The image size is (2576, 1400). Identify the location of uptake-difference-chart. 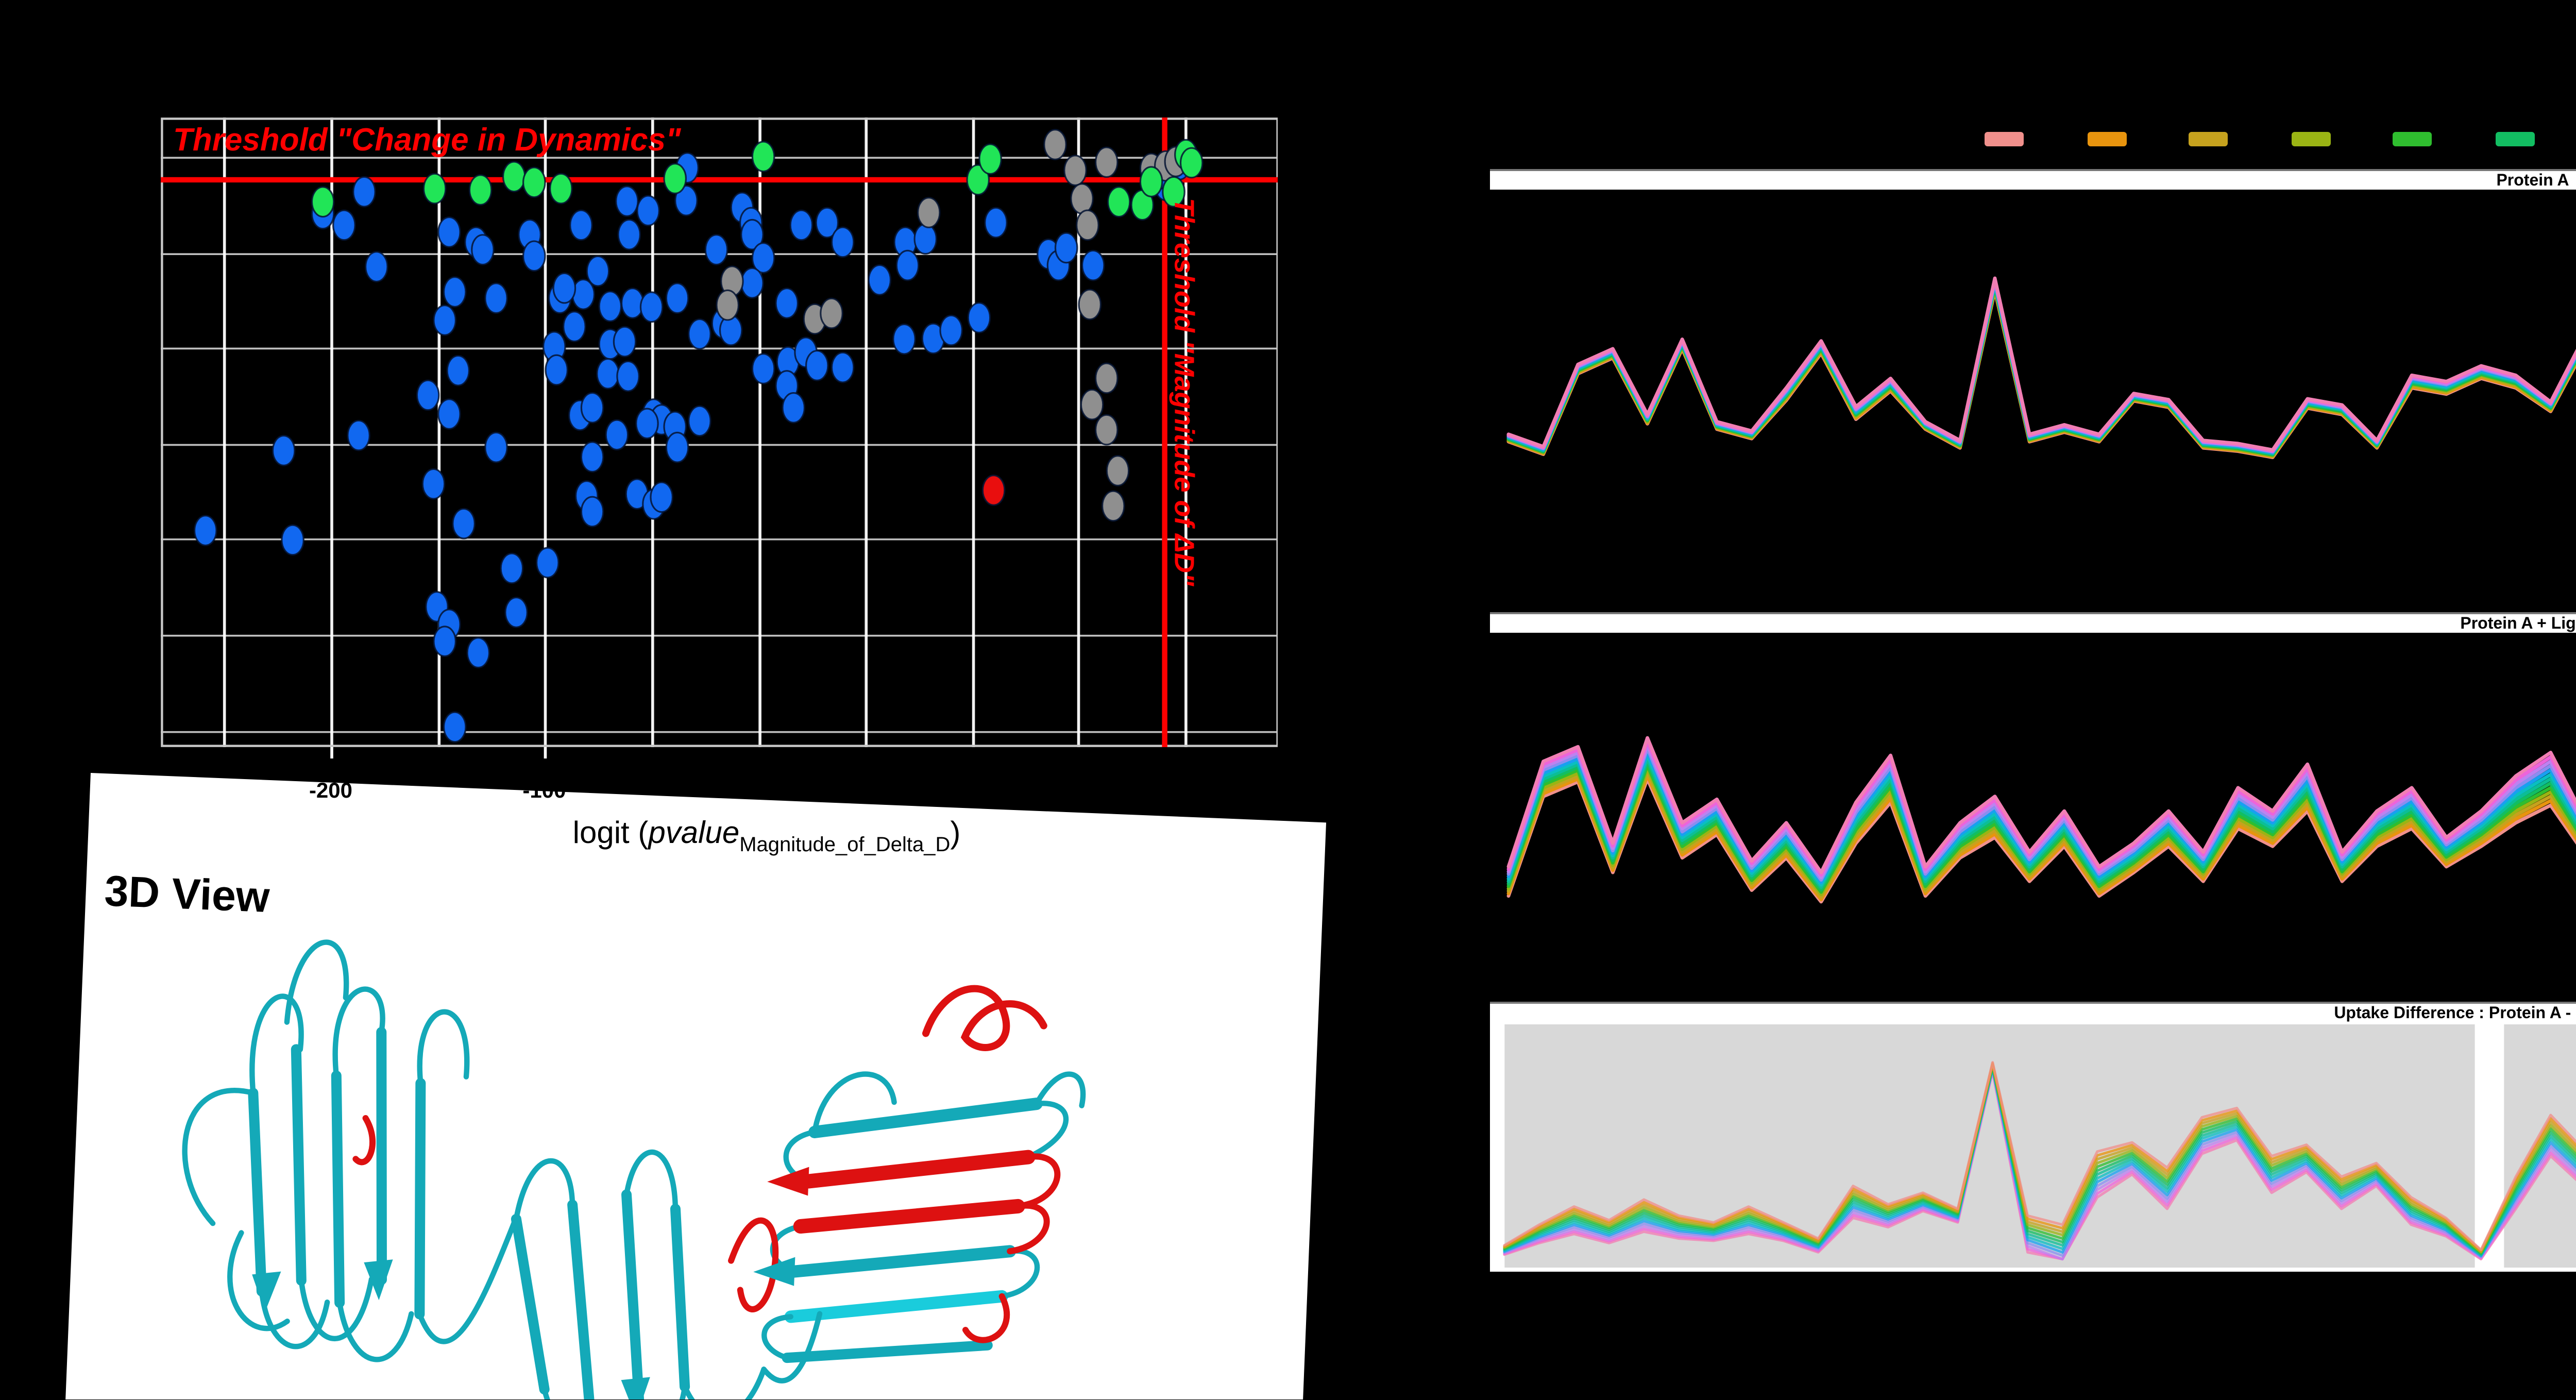
(2032, 1146).